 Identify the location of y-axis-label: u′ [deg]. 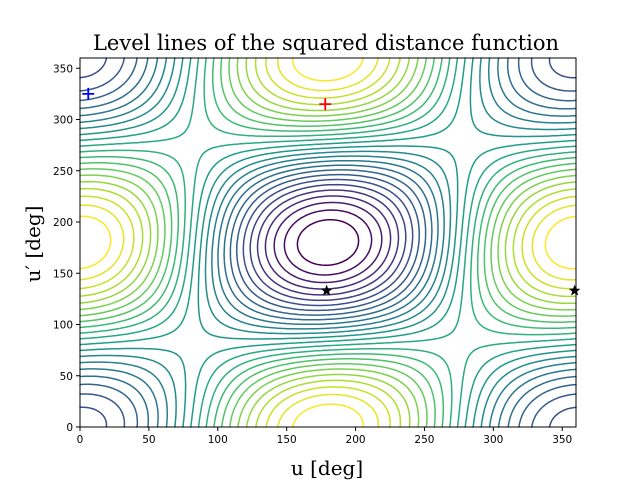
(33, 244).